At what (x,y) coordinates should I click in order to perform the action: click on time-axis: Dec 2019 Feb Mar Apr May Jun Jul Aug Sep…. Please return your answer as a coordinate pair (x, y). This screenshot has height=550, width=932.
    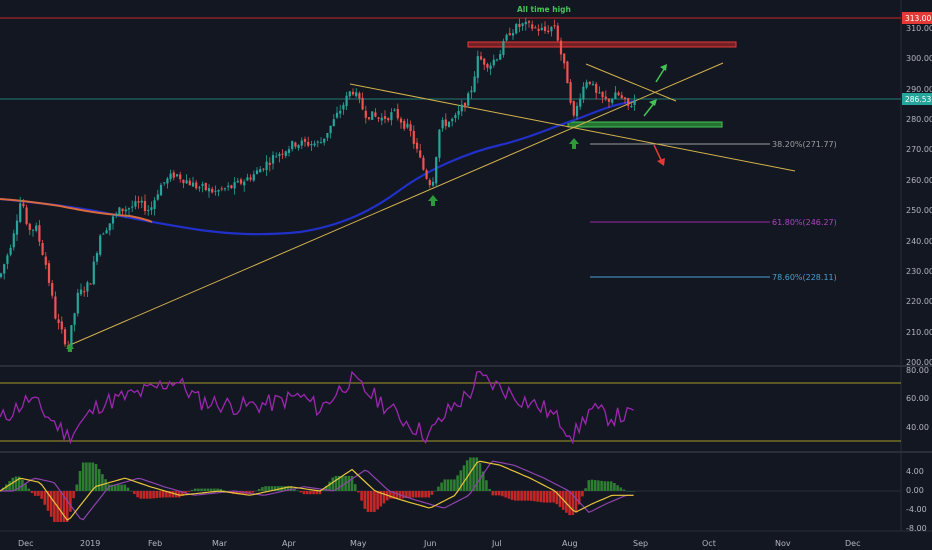
    Looking at the image, I should click on (439, 543).